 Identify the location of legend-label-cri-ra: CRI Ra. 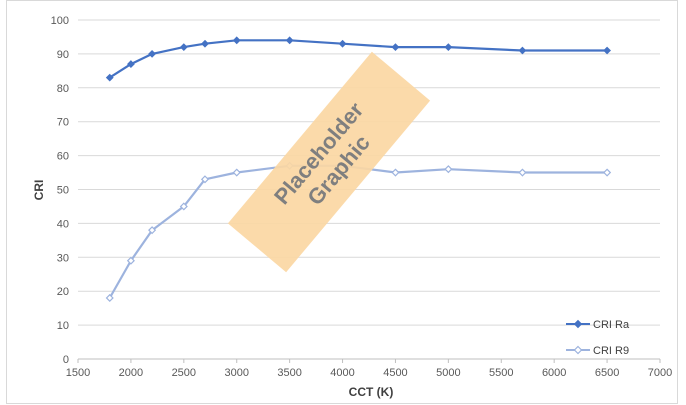
(611, 325).